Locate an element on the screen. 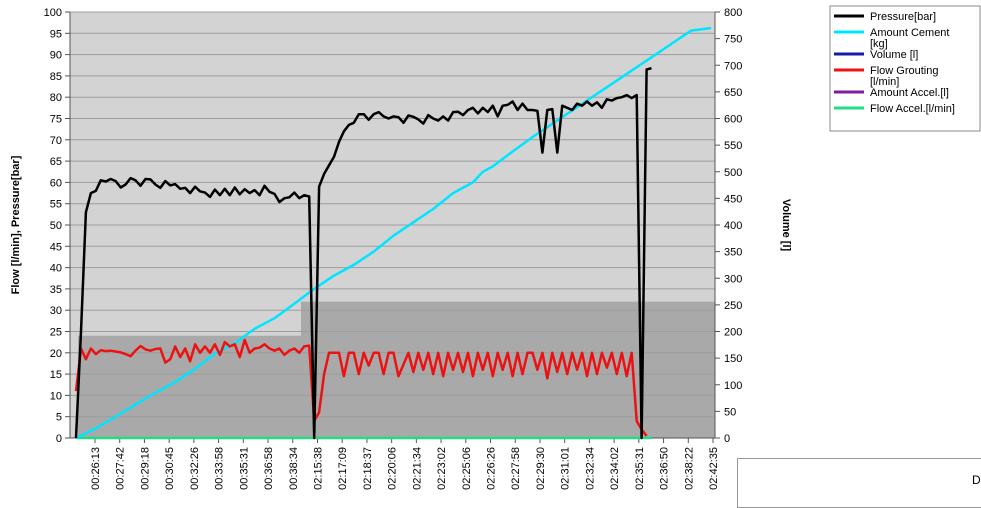 The height and width of the screenshot is (508, 981). x-tick-label: 02:31:01 is located at coordinates (566, 468).